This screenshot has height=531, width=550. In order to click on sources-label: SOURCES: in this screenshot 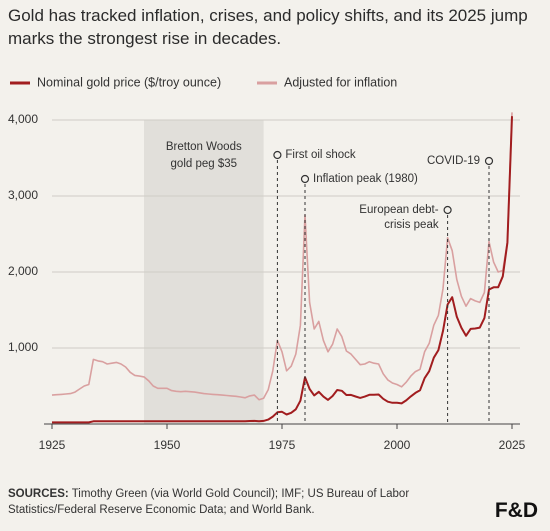, I will do `click(38, 494)`.